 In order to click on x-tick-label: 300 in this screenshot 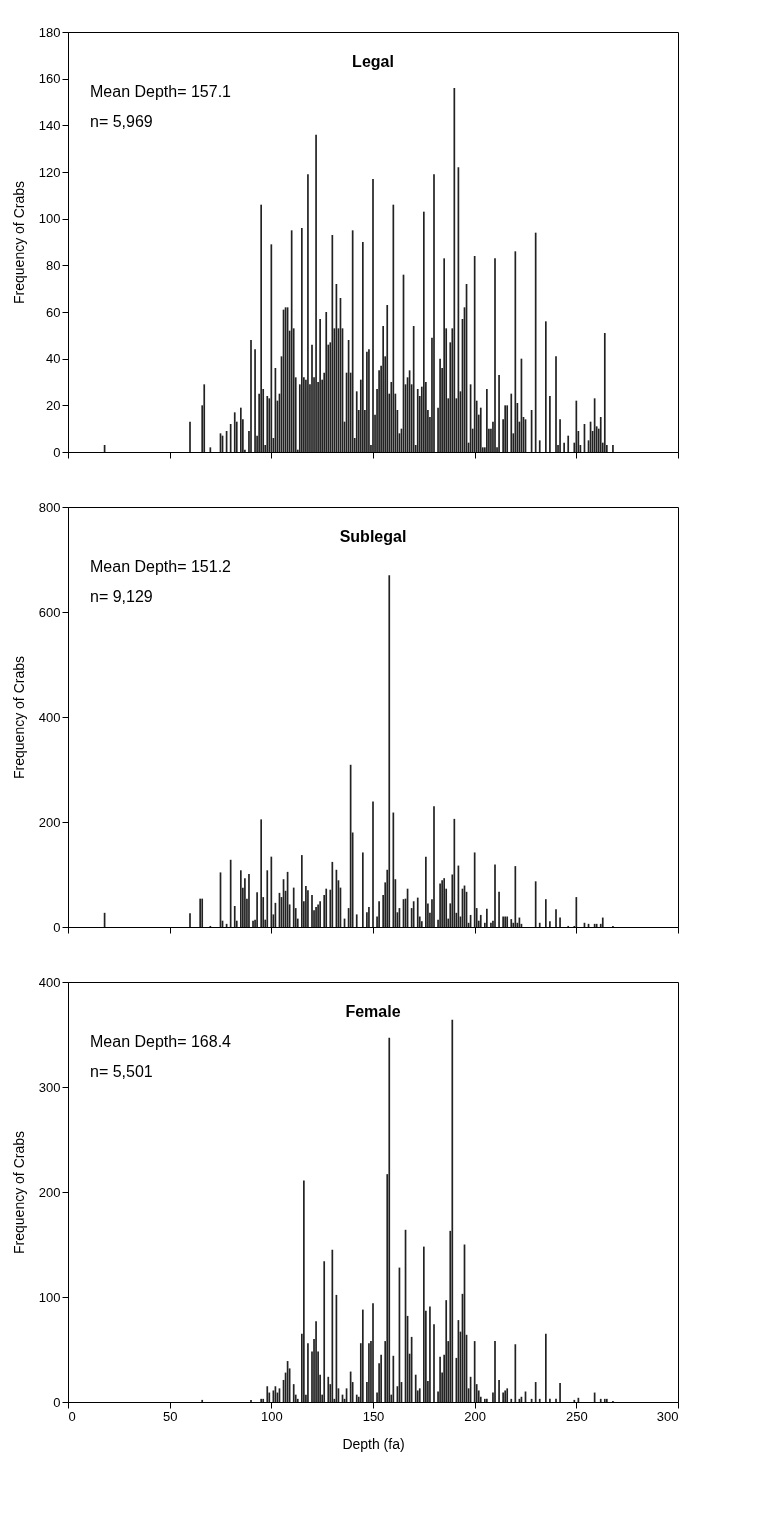, I will do `click(667, 1416)`.